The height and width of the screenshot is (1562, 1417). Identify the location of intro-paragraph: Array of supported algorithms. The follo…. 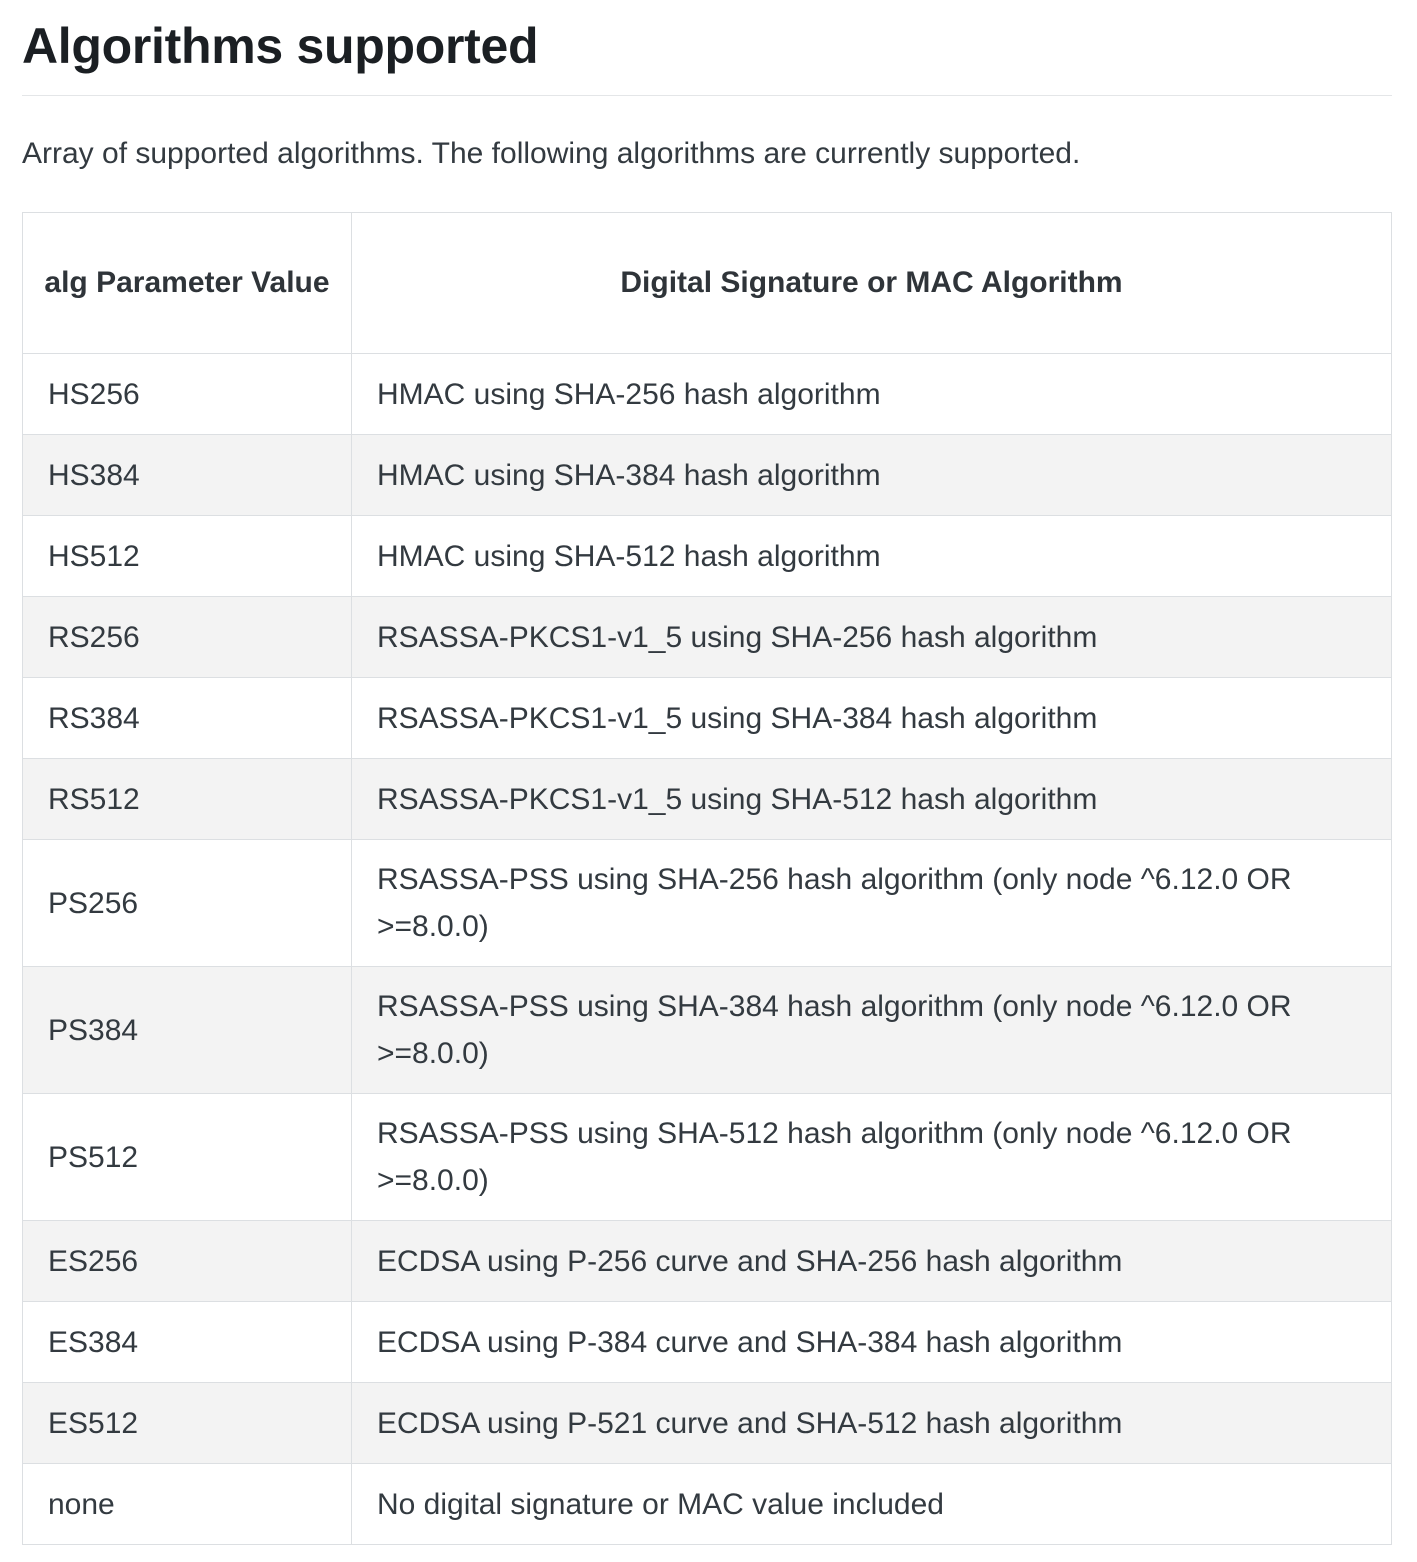
(551, 153).